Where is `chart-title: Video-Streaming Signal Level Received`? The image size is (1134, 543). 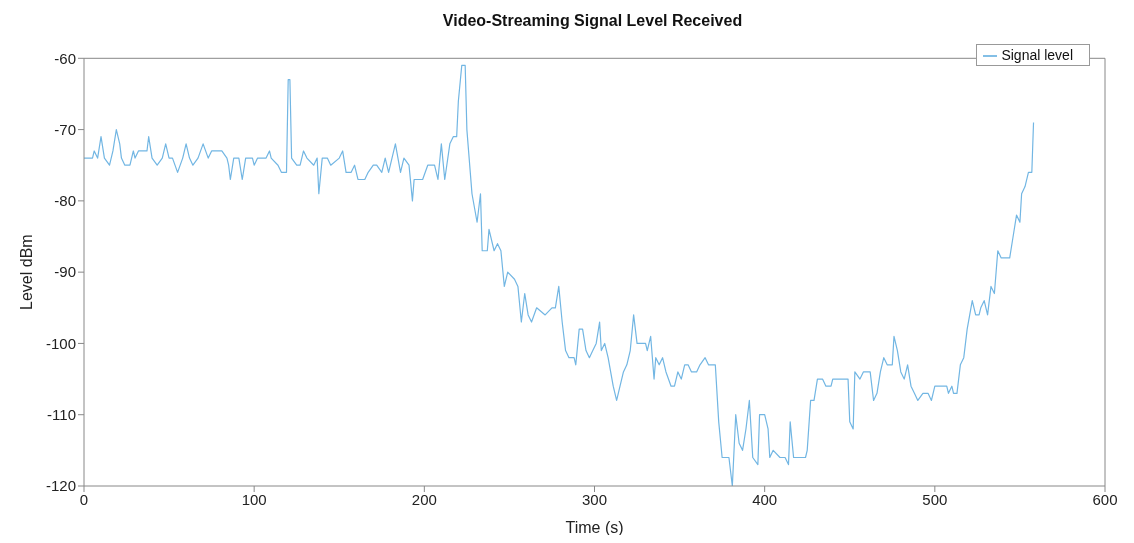 chart-title: Video-Streaming Signal Level Received is located at coordinates (592, 21).